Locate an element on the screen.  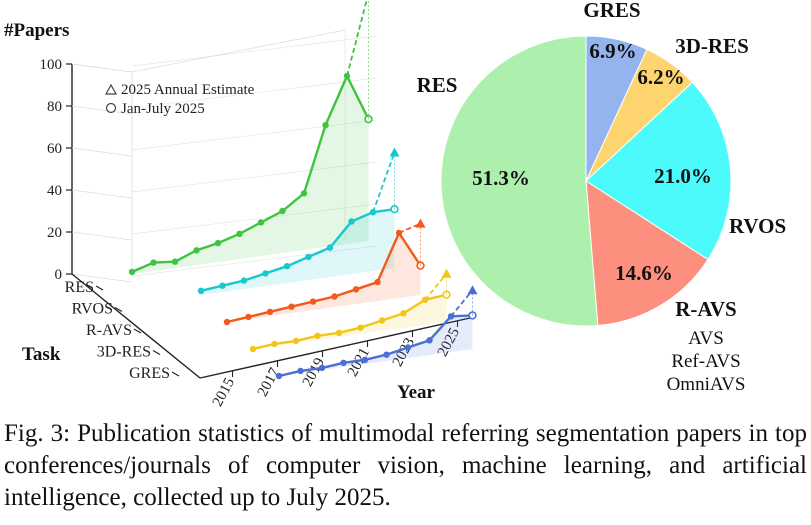
series-area-res is located at coordinates (250, 175).